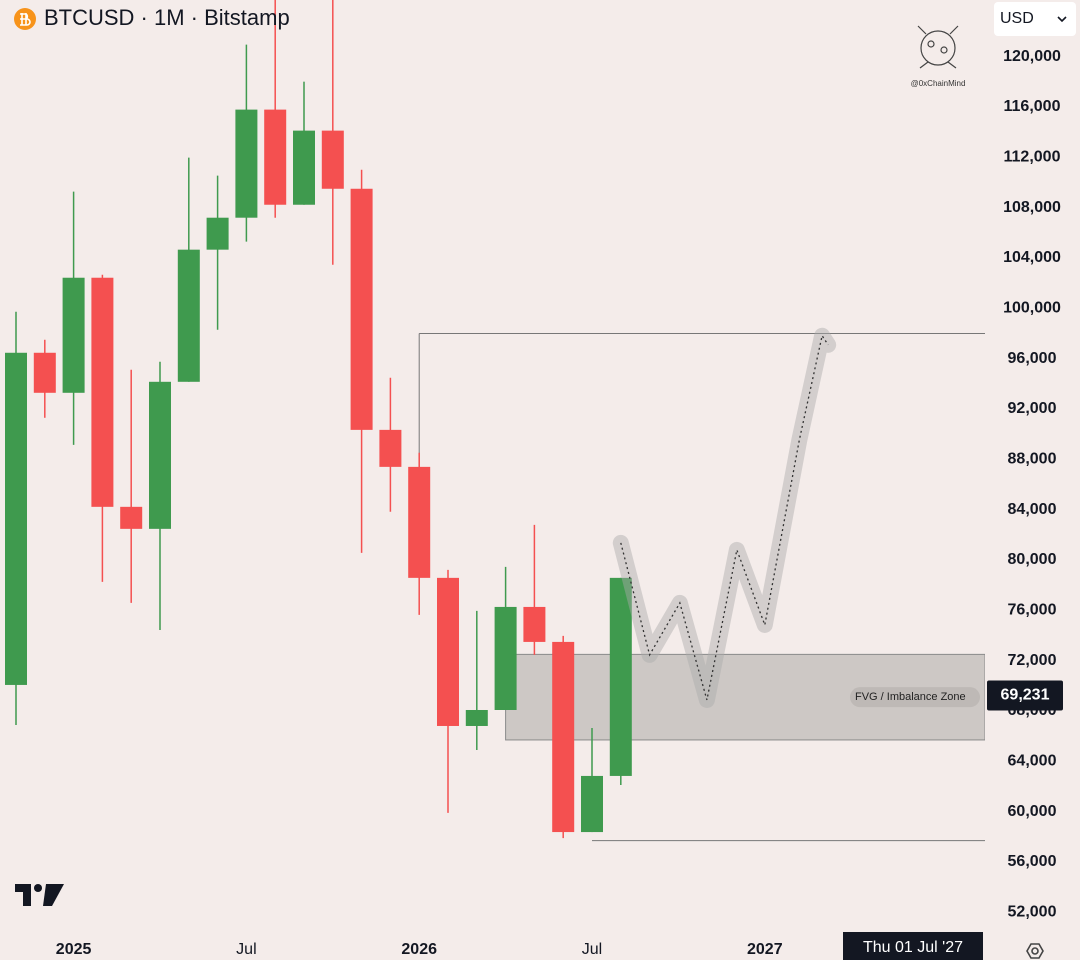 Image resolution: width=1080 pixels, height=960 pixels. Describe the element at coordinates (1035, 19) in the screenshot. I see `currency-selector` at that location.